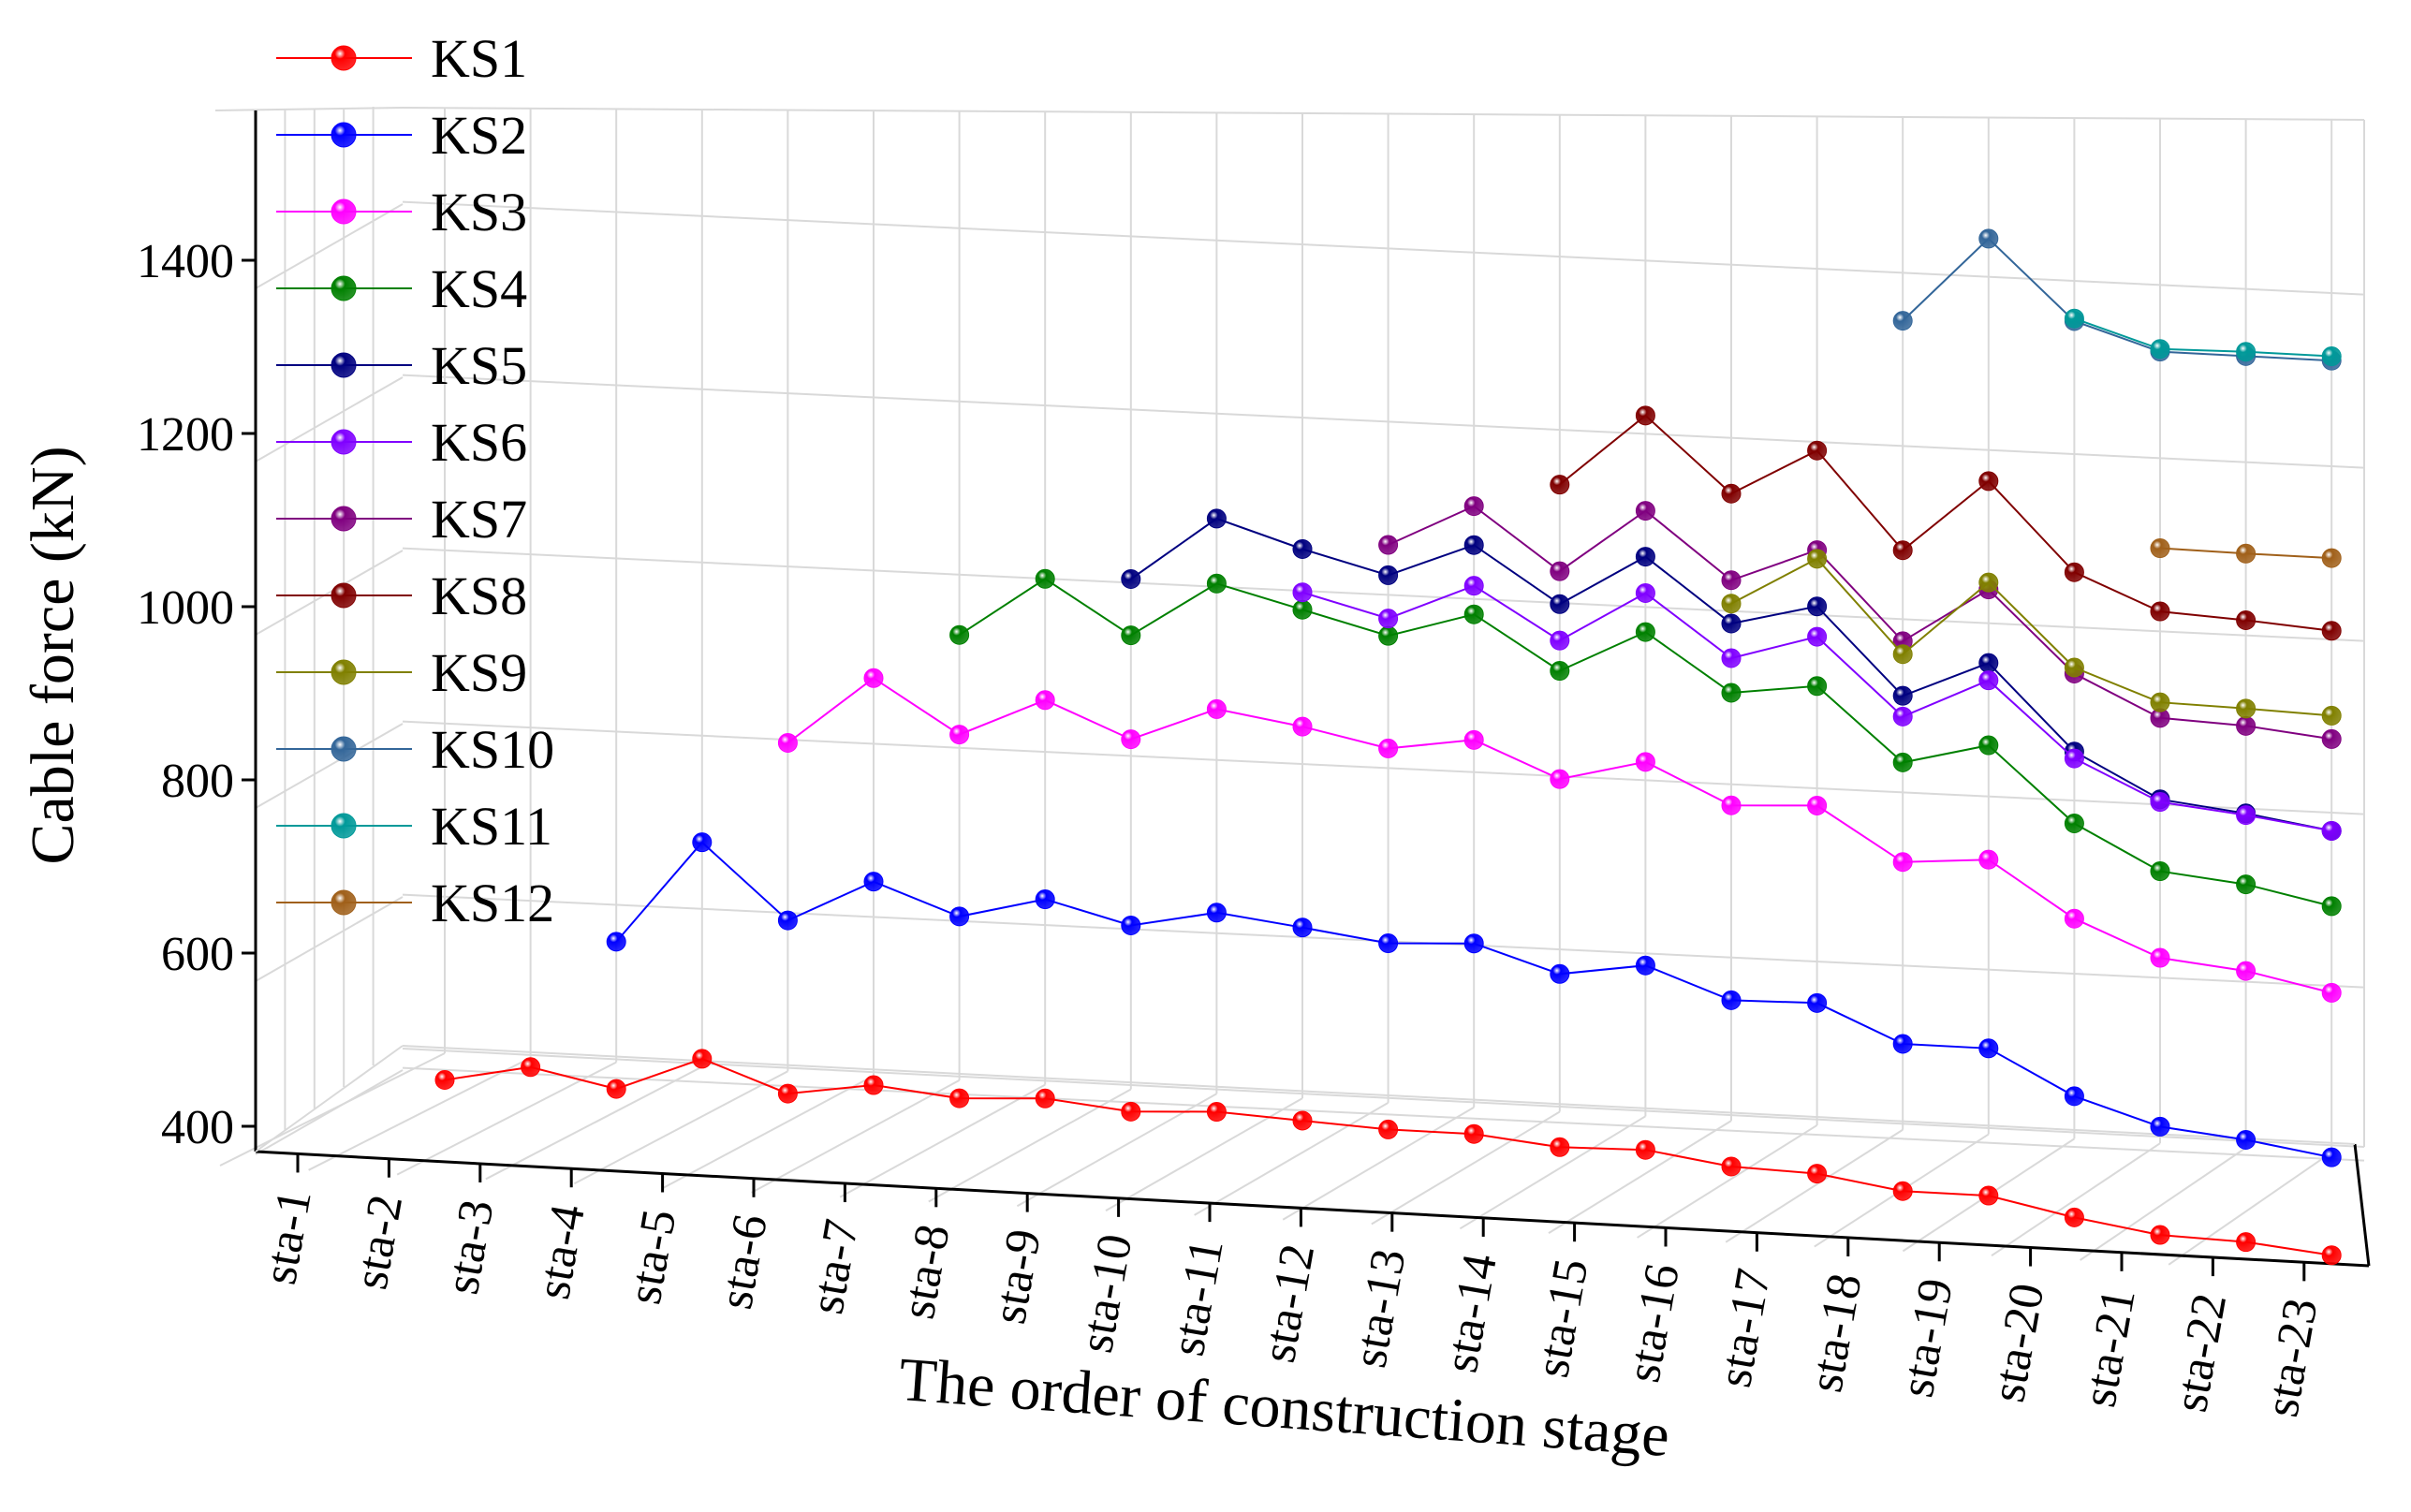  I want to click on x-tick-label: sta-11, so click(1197, 1297).